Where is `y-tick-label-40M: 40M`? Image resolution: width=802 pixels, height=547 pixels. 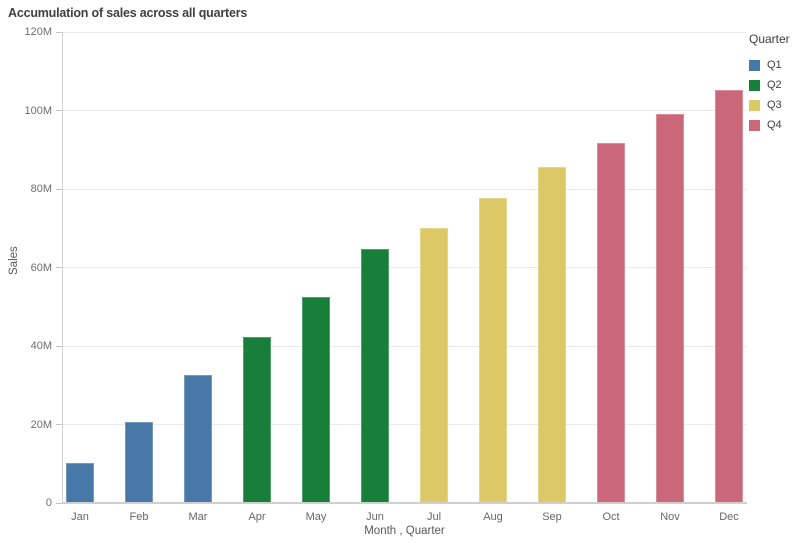 y-tick-label-40M: 40M is located at coordinates (41, 346).